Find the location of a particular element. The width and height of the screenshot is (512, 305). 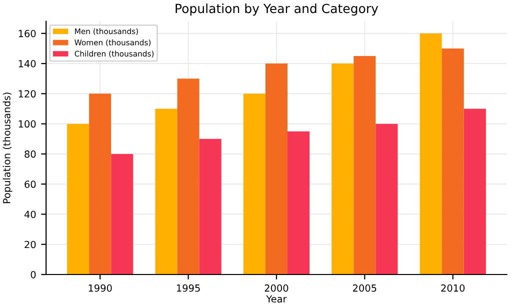

x-tick-label: 1995 is located at coordinates (188, 288).